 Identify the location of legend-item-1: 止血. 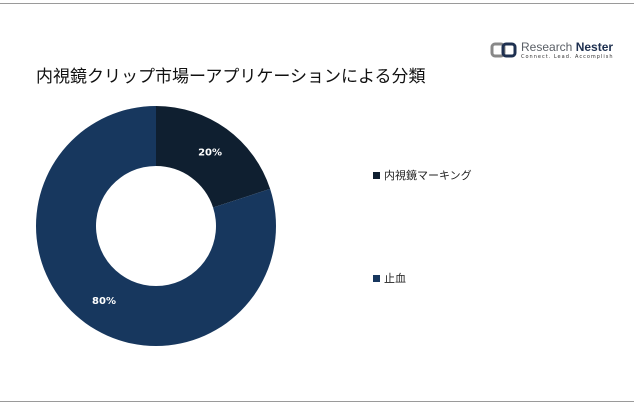
(389, 278).